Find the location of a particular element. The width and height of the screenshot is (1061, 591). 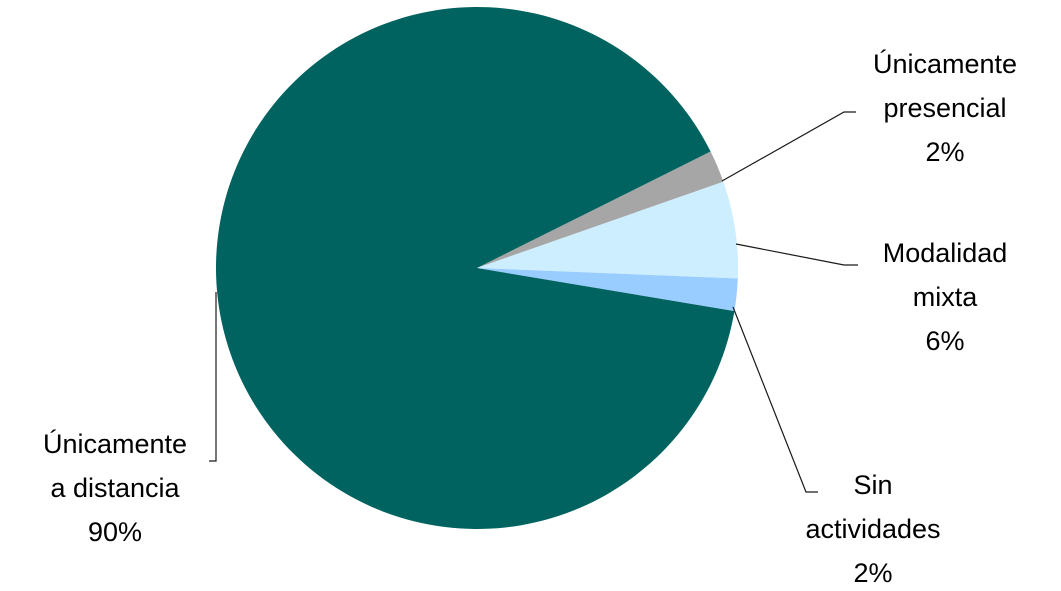

slice-category-label: presencial is located at coordinates (944, 108).